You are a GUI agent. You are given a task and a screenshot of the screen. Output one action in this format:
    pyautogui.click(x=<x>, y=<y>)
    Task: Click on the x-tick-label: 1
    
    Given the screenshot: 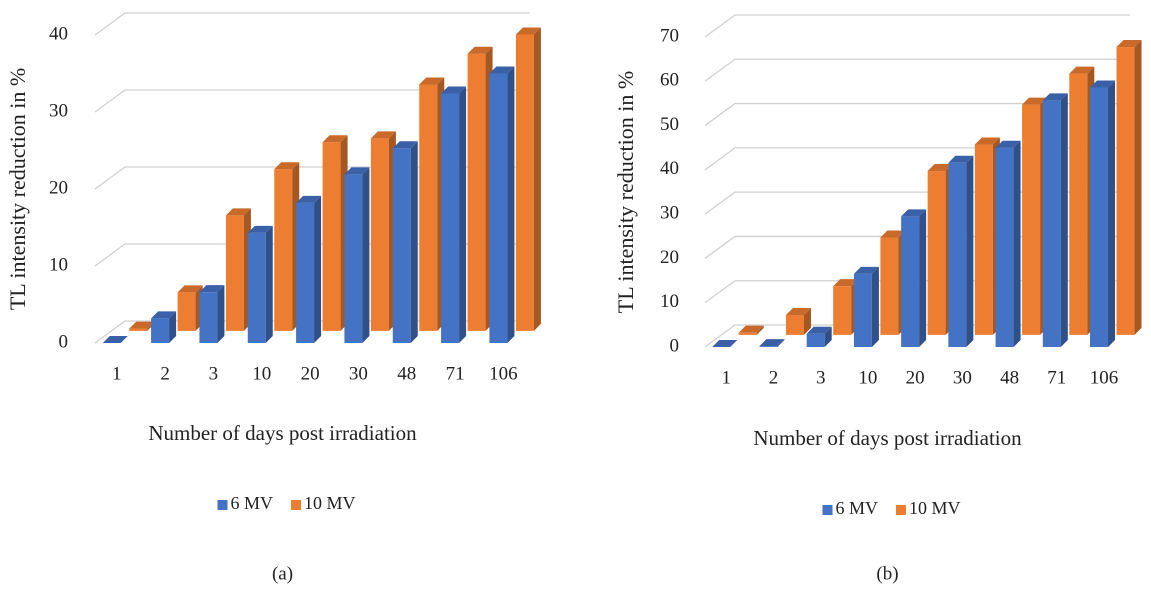 What is the action you would take?
    pyautogui.click(x=727, y=377)
    